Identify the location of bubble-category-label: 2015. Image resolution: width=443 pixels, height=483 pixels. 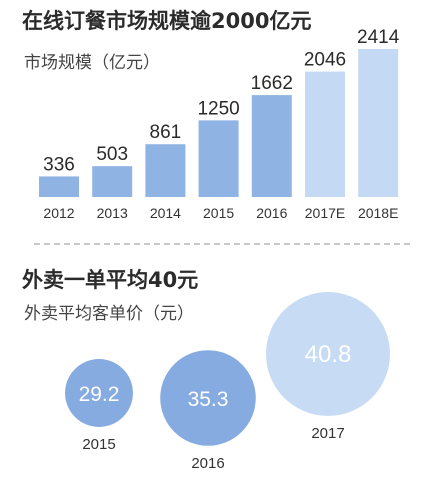
(98, 444).